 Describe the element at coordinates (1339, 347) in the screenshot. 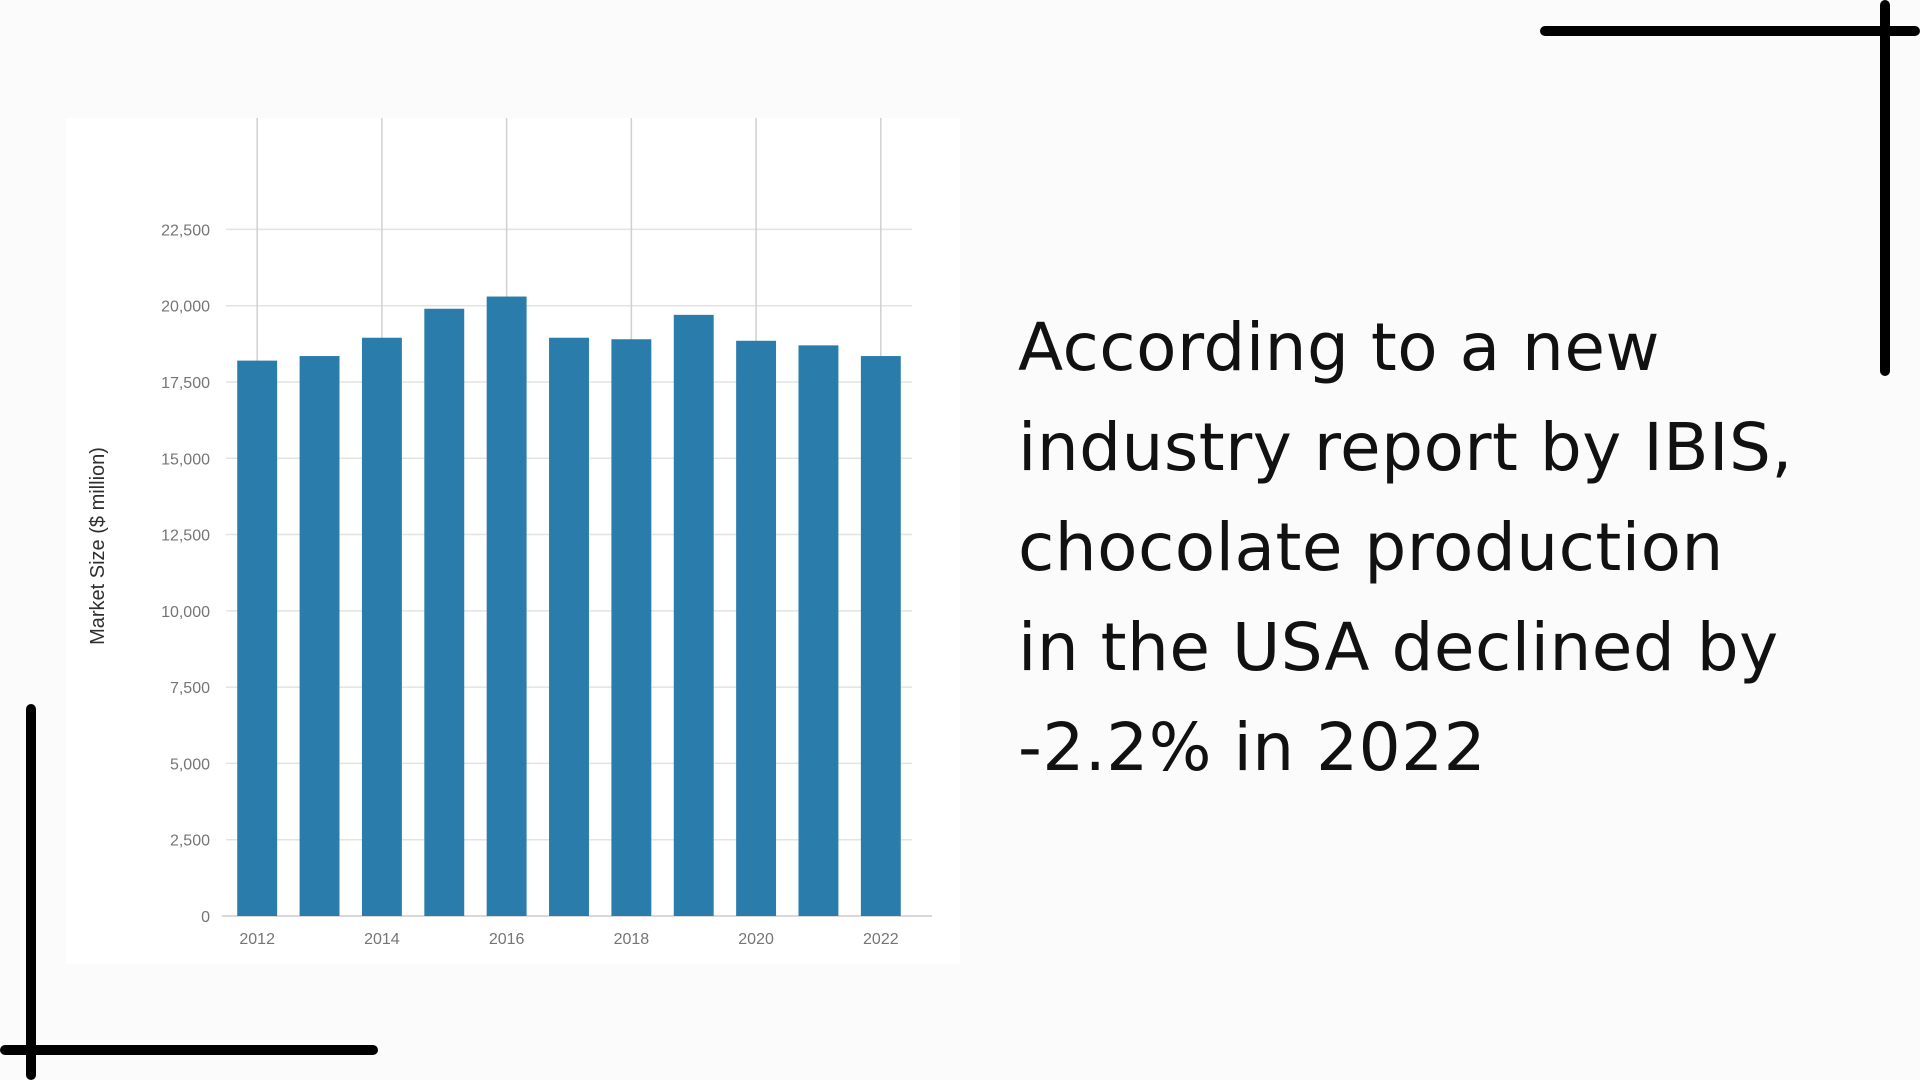

I see `headline-line-1: According to a new` at that location.